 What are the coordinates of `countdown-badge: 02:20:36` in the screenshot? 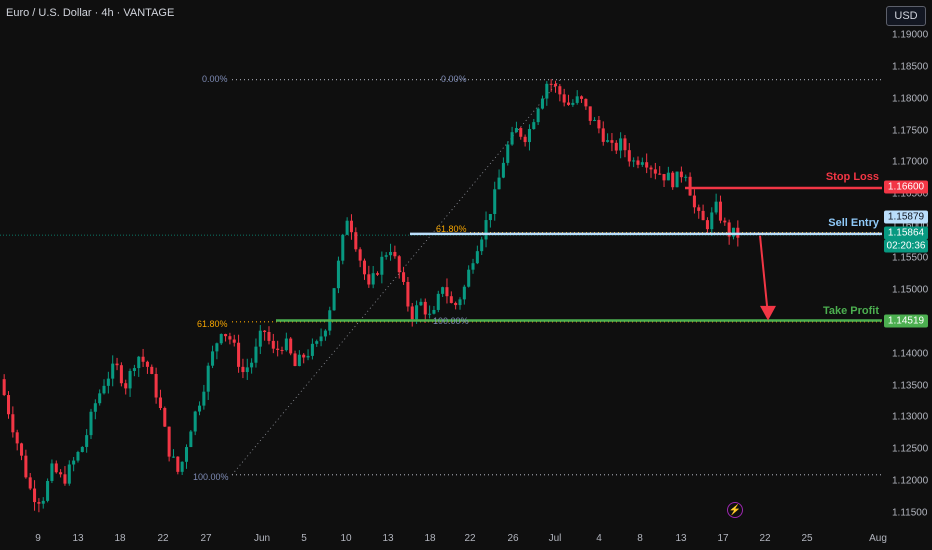 It's located at (906, 246).